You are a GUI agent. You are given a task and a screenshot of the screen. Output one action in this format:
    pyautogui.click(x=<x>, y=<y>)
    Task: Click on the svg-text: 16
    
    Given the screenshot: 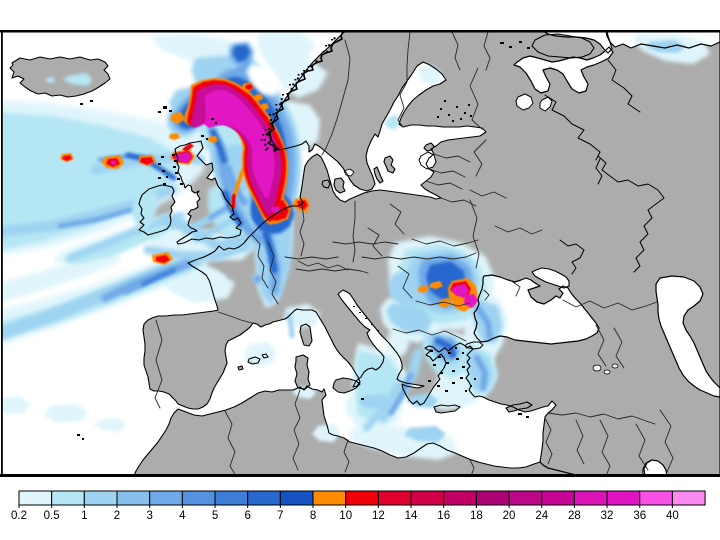 What is the action you would take?
    pyautogui.click(x=443, y=516)
    